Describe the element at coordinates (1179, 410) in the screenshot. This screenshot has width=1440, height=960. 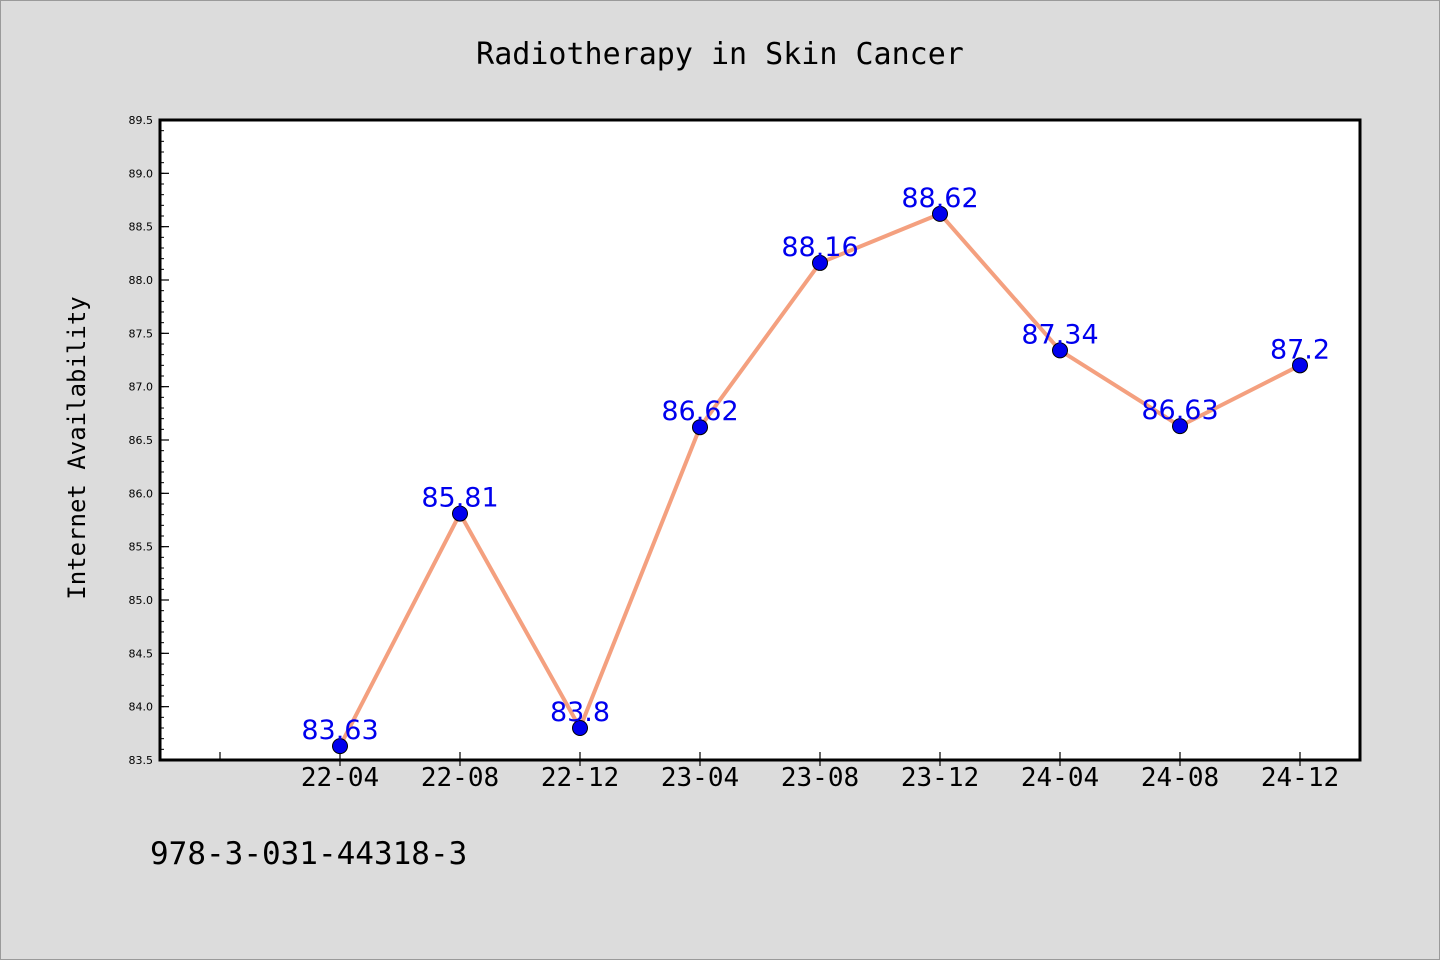
I see `data-label: 86.63` at that location.